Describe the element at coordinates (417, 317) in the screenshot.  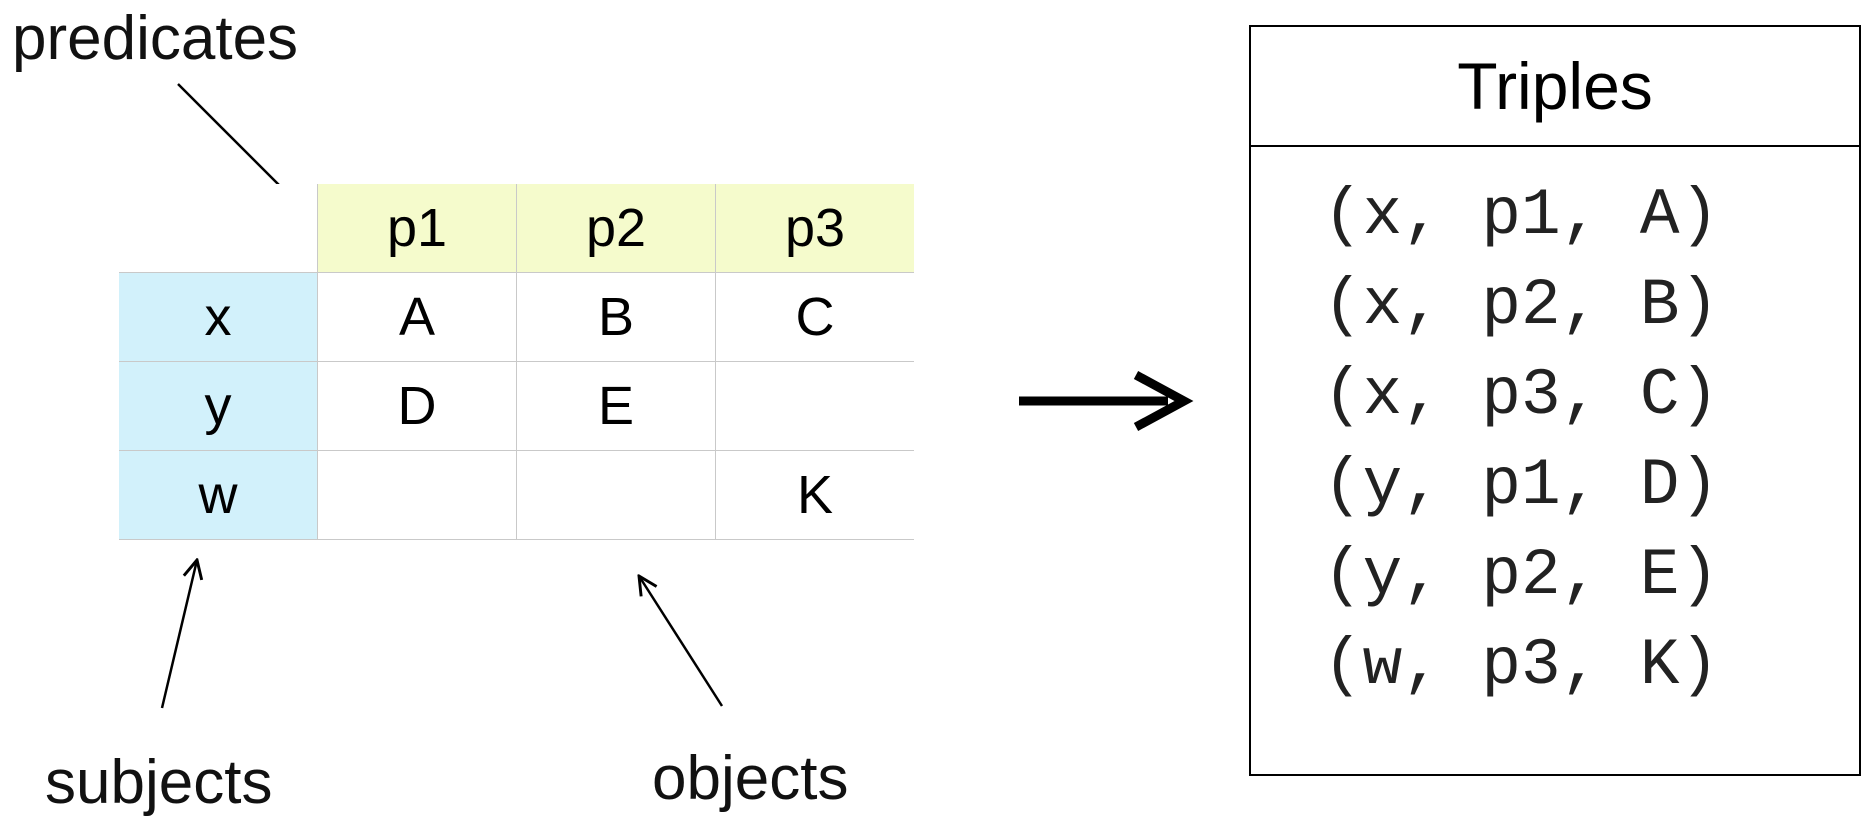
I see `object-cell: A` at that location.